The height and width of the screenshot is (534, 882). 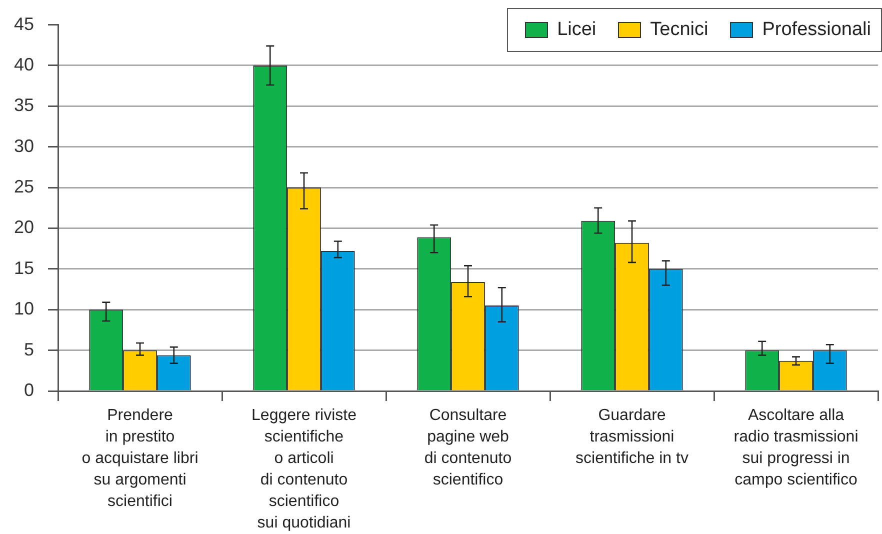 I want to click on y-tick-label: 0, so click(x=29, y=390).